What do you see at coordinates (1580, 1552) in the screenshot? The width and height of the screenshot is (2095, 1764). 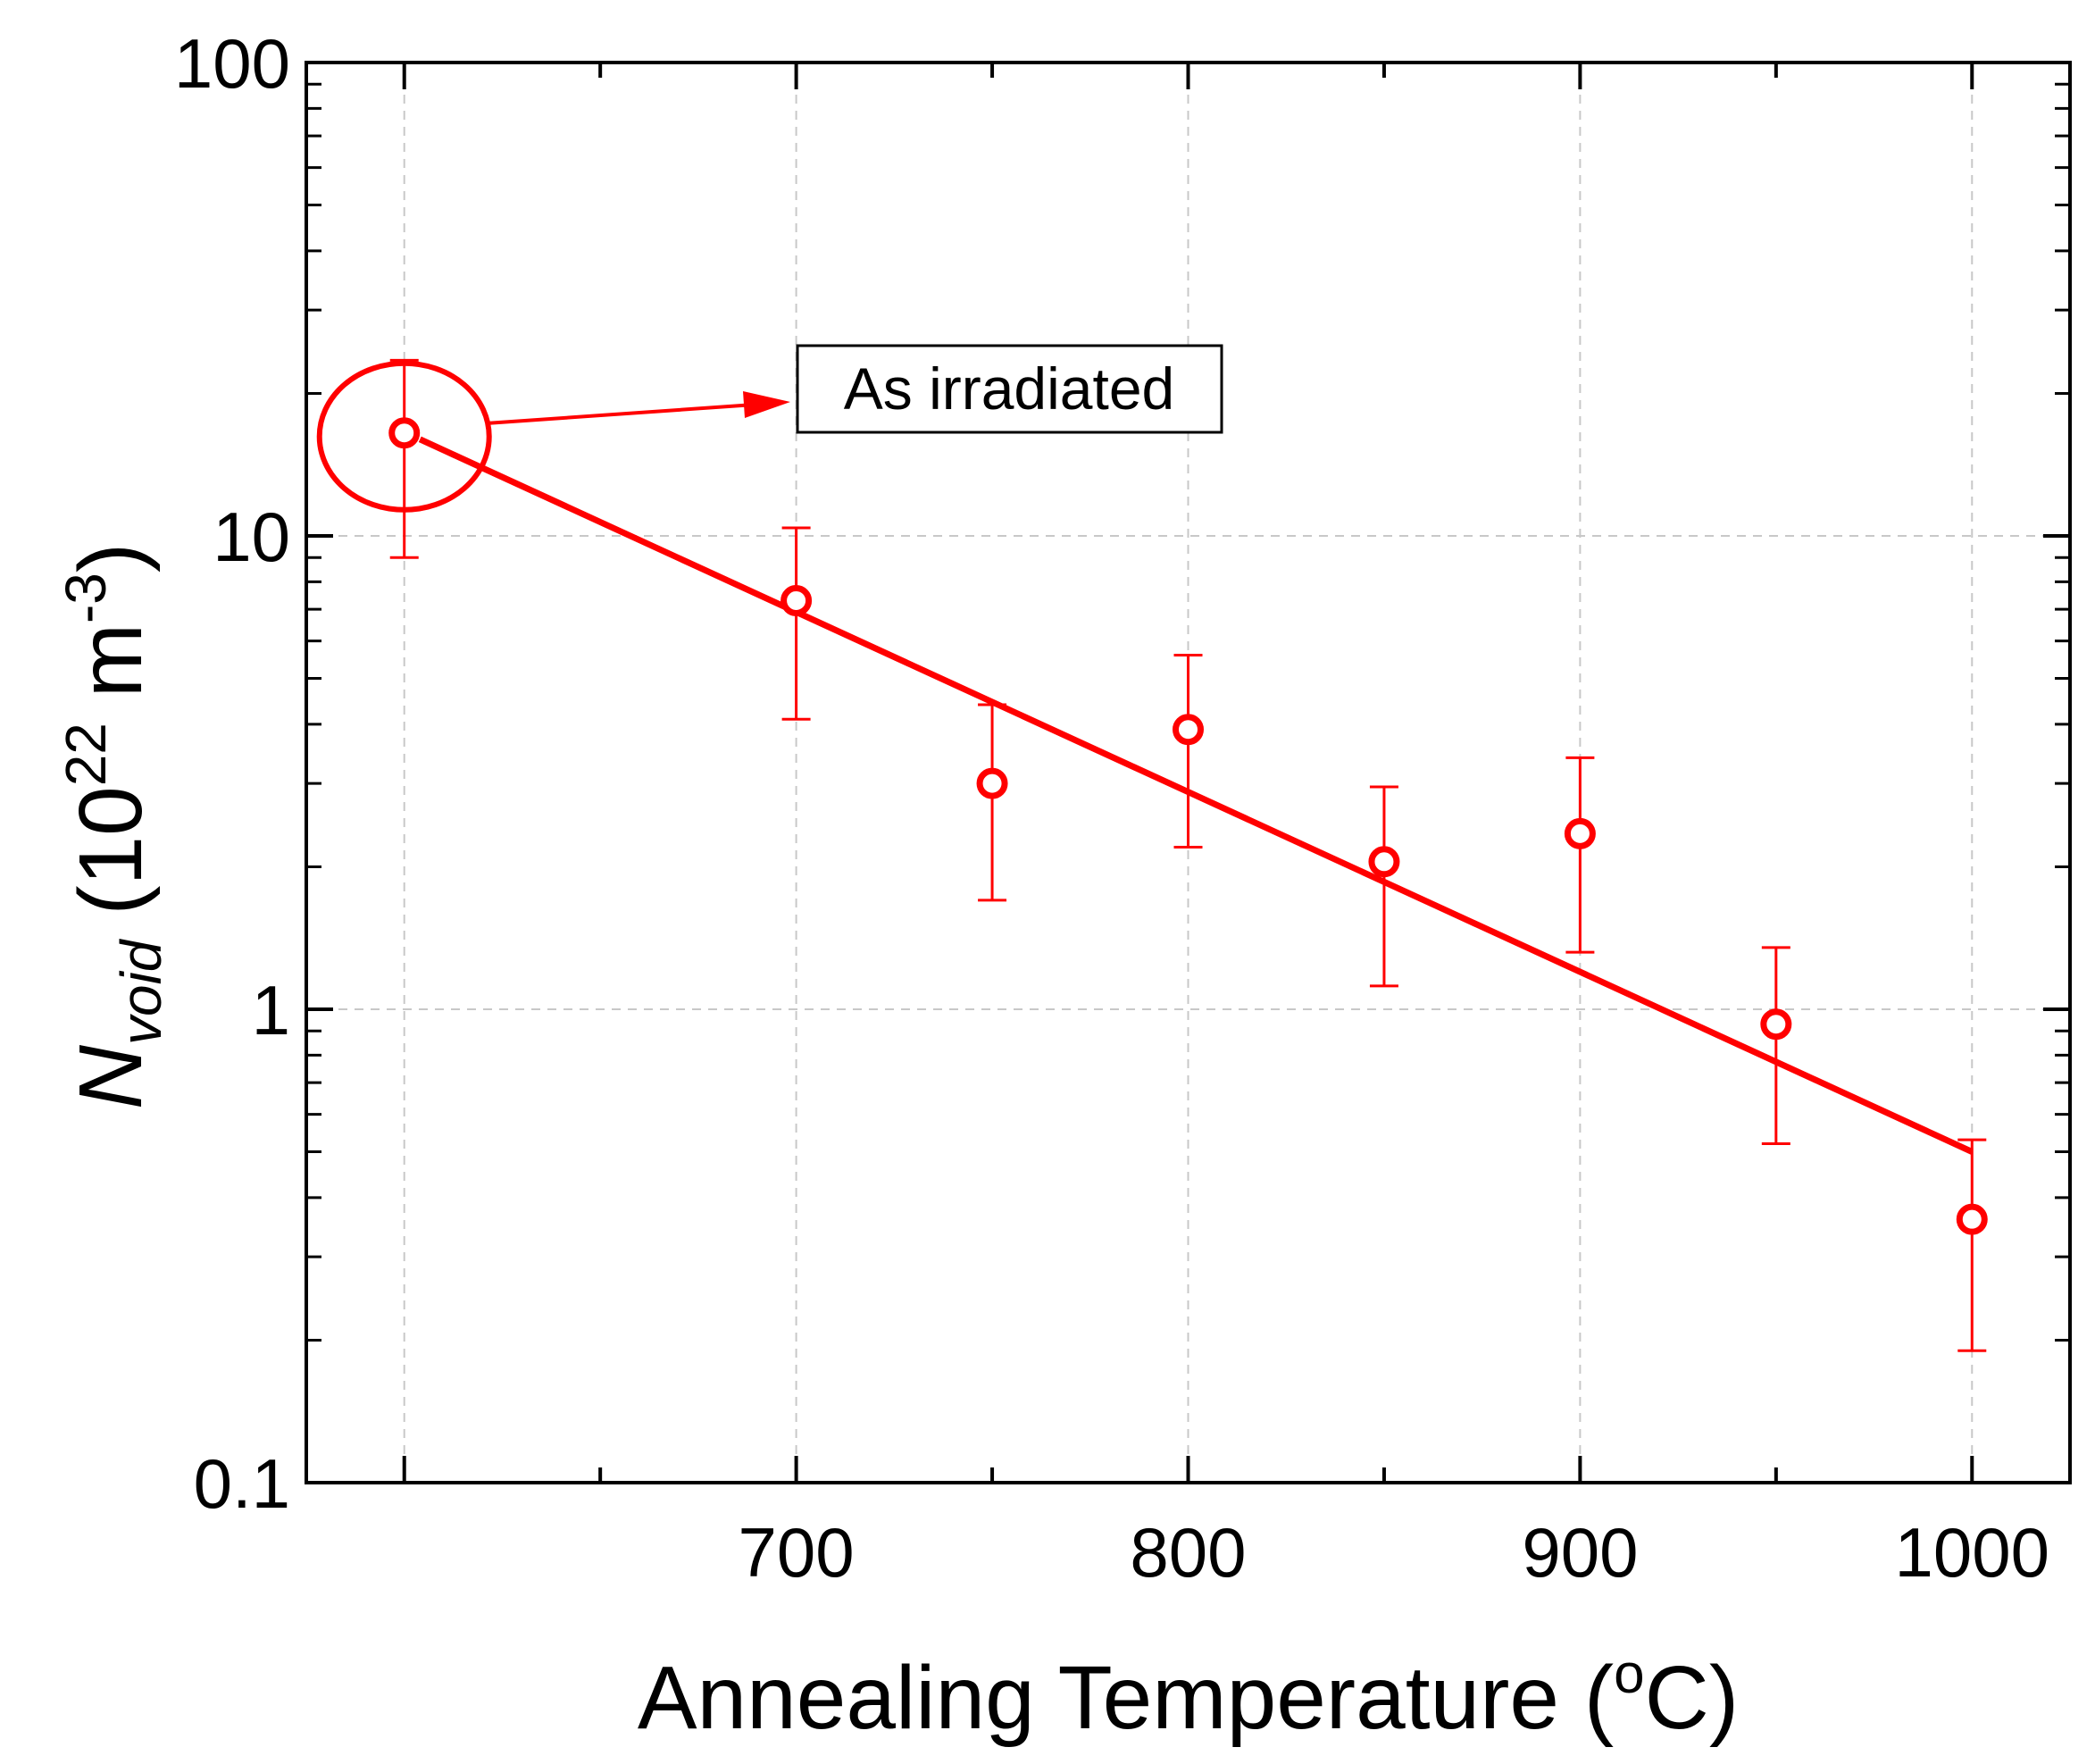 I see `x-tick-label: 900` at bounding box center [1580, 1552].